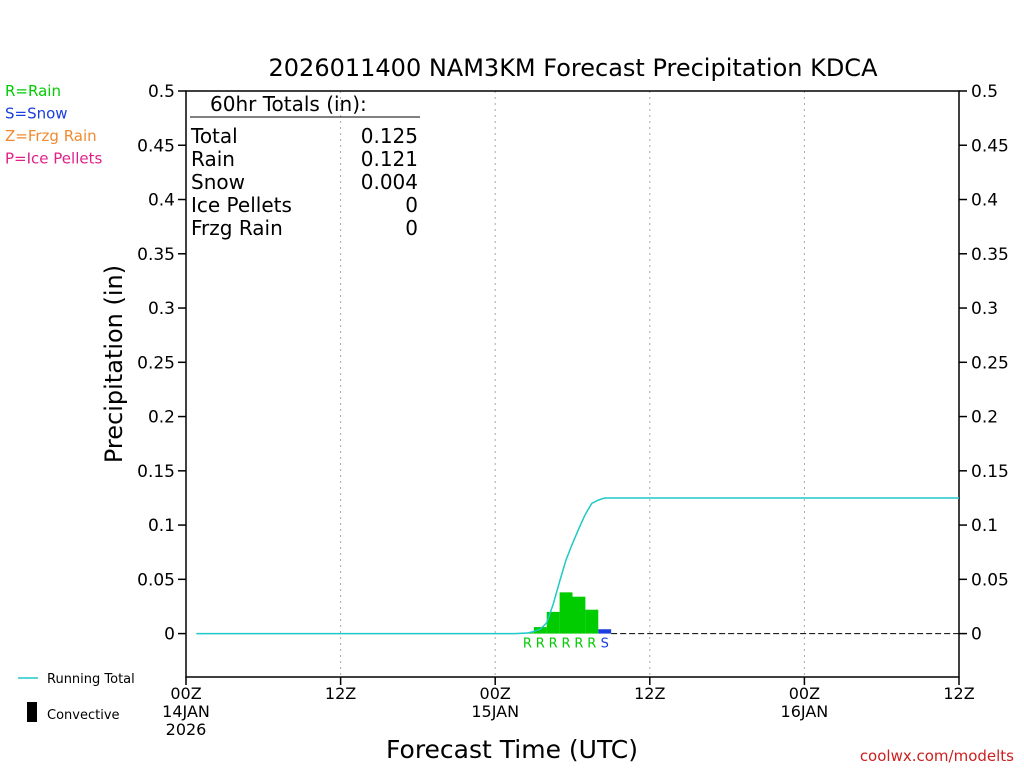 The image size is (1024, 768). What do you see at coordinates (984, 526) in the screenshot?
I see `y-tick-label-right-8: 0.1` at bounding box center [984, 526].